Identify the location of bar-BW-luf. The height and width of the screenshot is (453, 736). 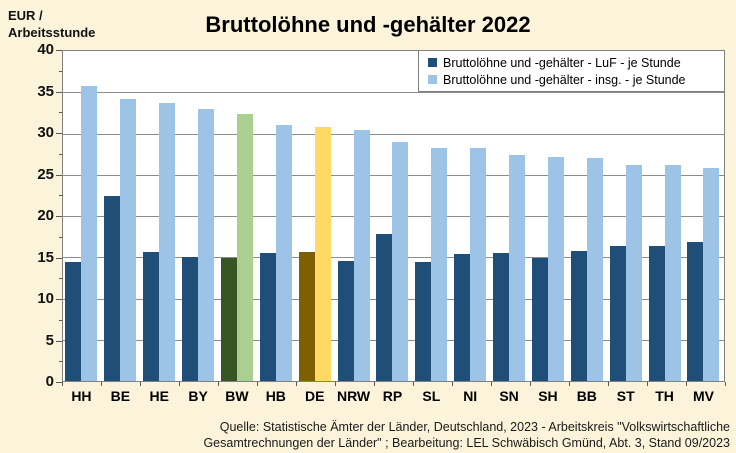
(228, 319).